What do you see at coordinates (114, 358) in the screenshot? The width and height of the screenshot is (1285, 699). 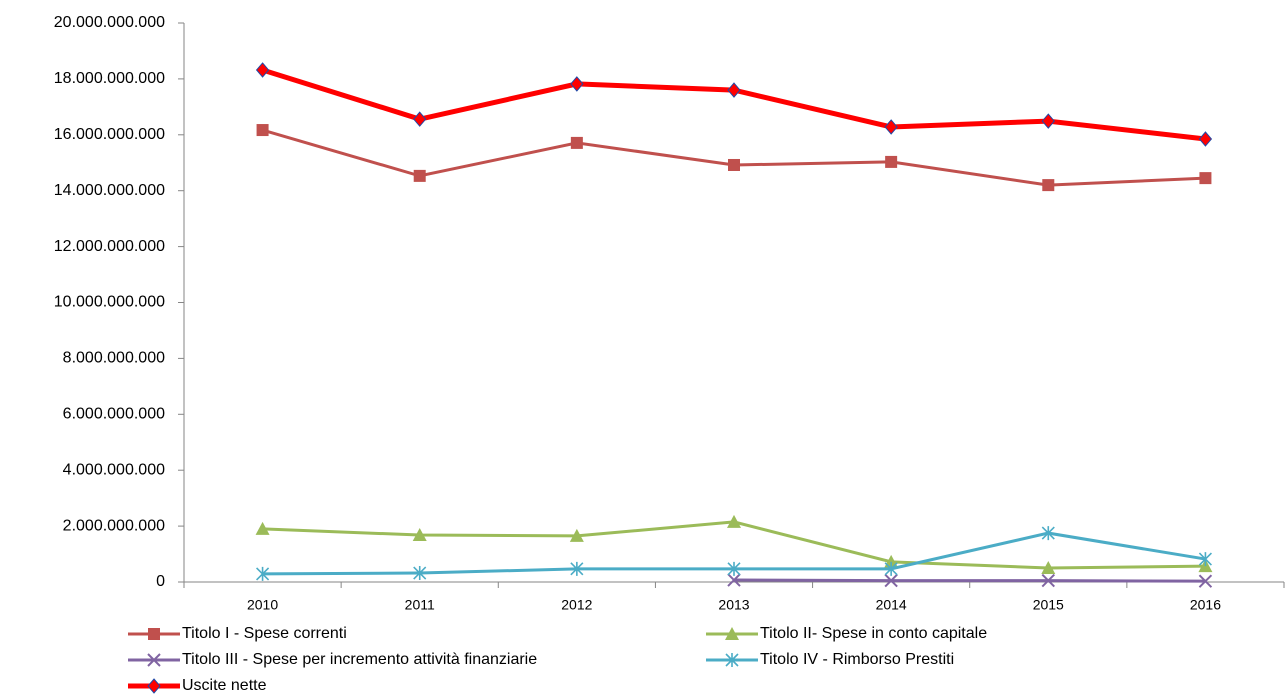 I see `y-tick-label: 8.000.000.000` at bounding box center [114, 358].